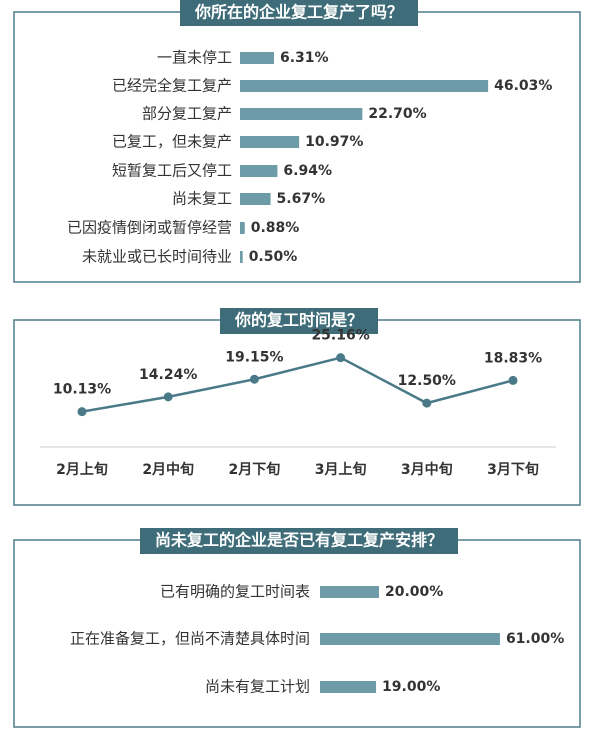 This screenshot has height=738, width=598. What do you see at coordinates (172, 142) in the screenshot?
I see `category-label: 已复工，但未复产` at bounding box center [172, 142].